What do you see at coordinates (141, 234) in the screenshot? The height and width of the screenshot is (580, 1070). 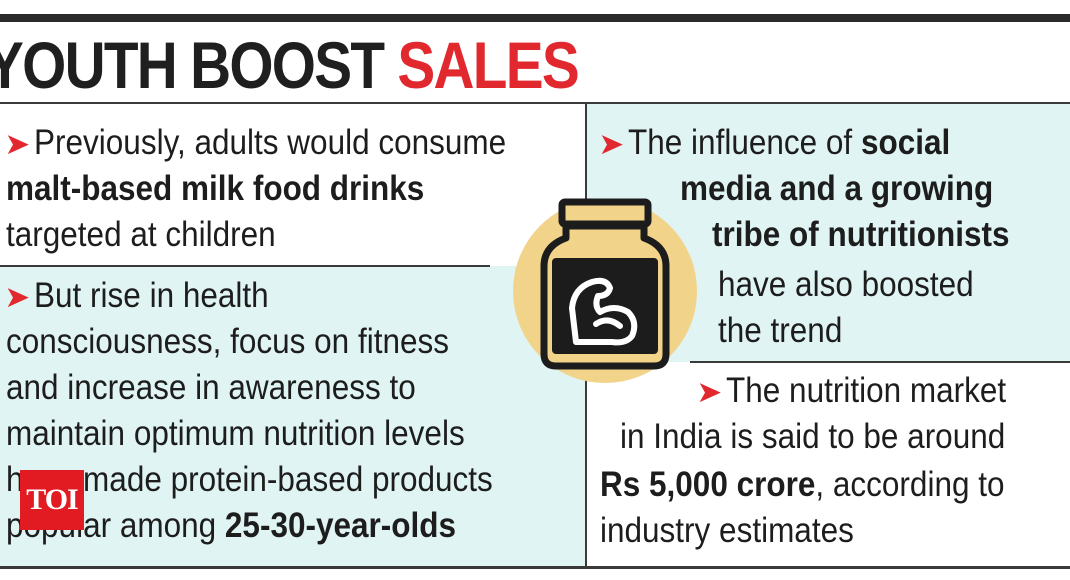 I see `point1-line3: targeted at children` at bounding box center [141, 234].